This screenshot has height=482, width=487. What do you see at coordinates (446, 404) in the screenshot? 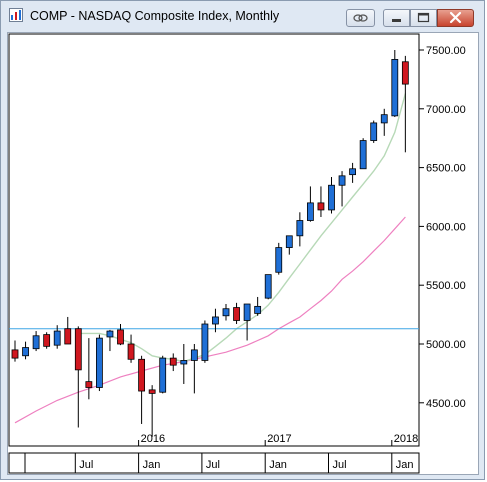
I see `y-tick-label: 4500.00` at bounding box center [446, 404].